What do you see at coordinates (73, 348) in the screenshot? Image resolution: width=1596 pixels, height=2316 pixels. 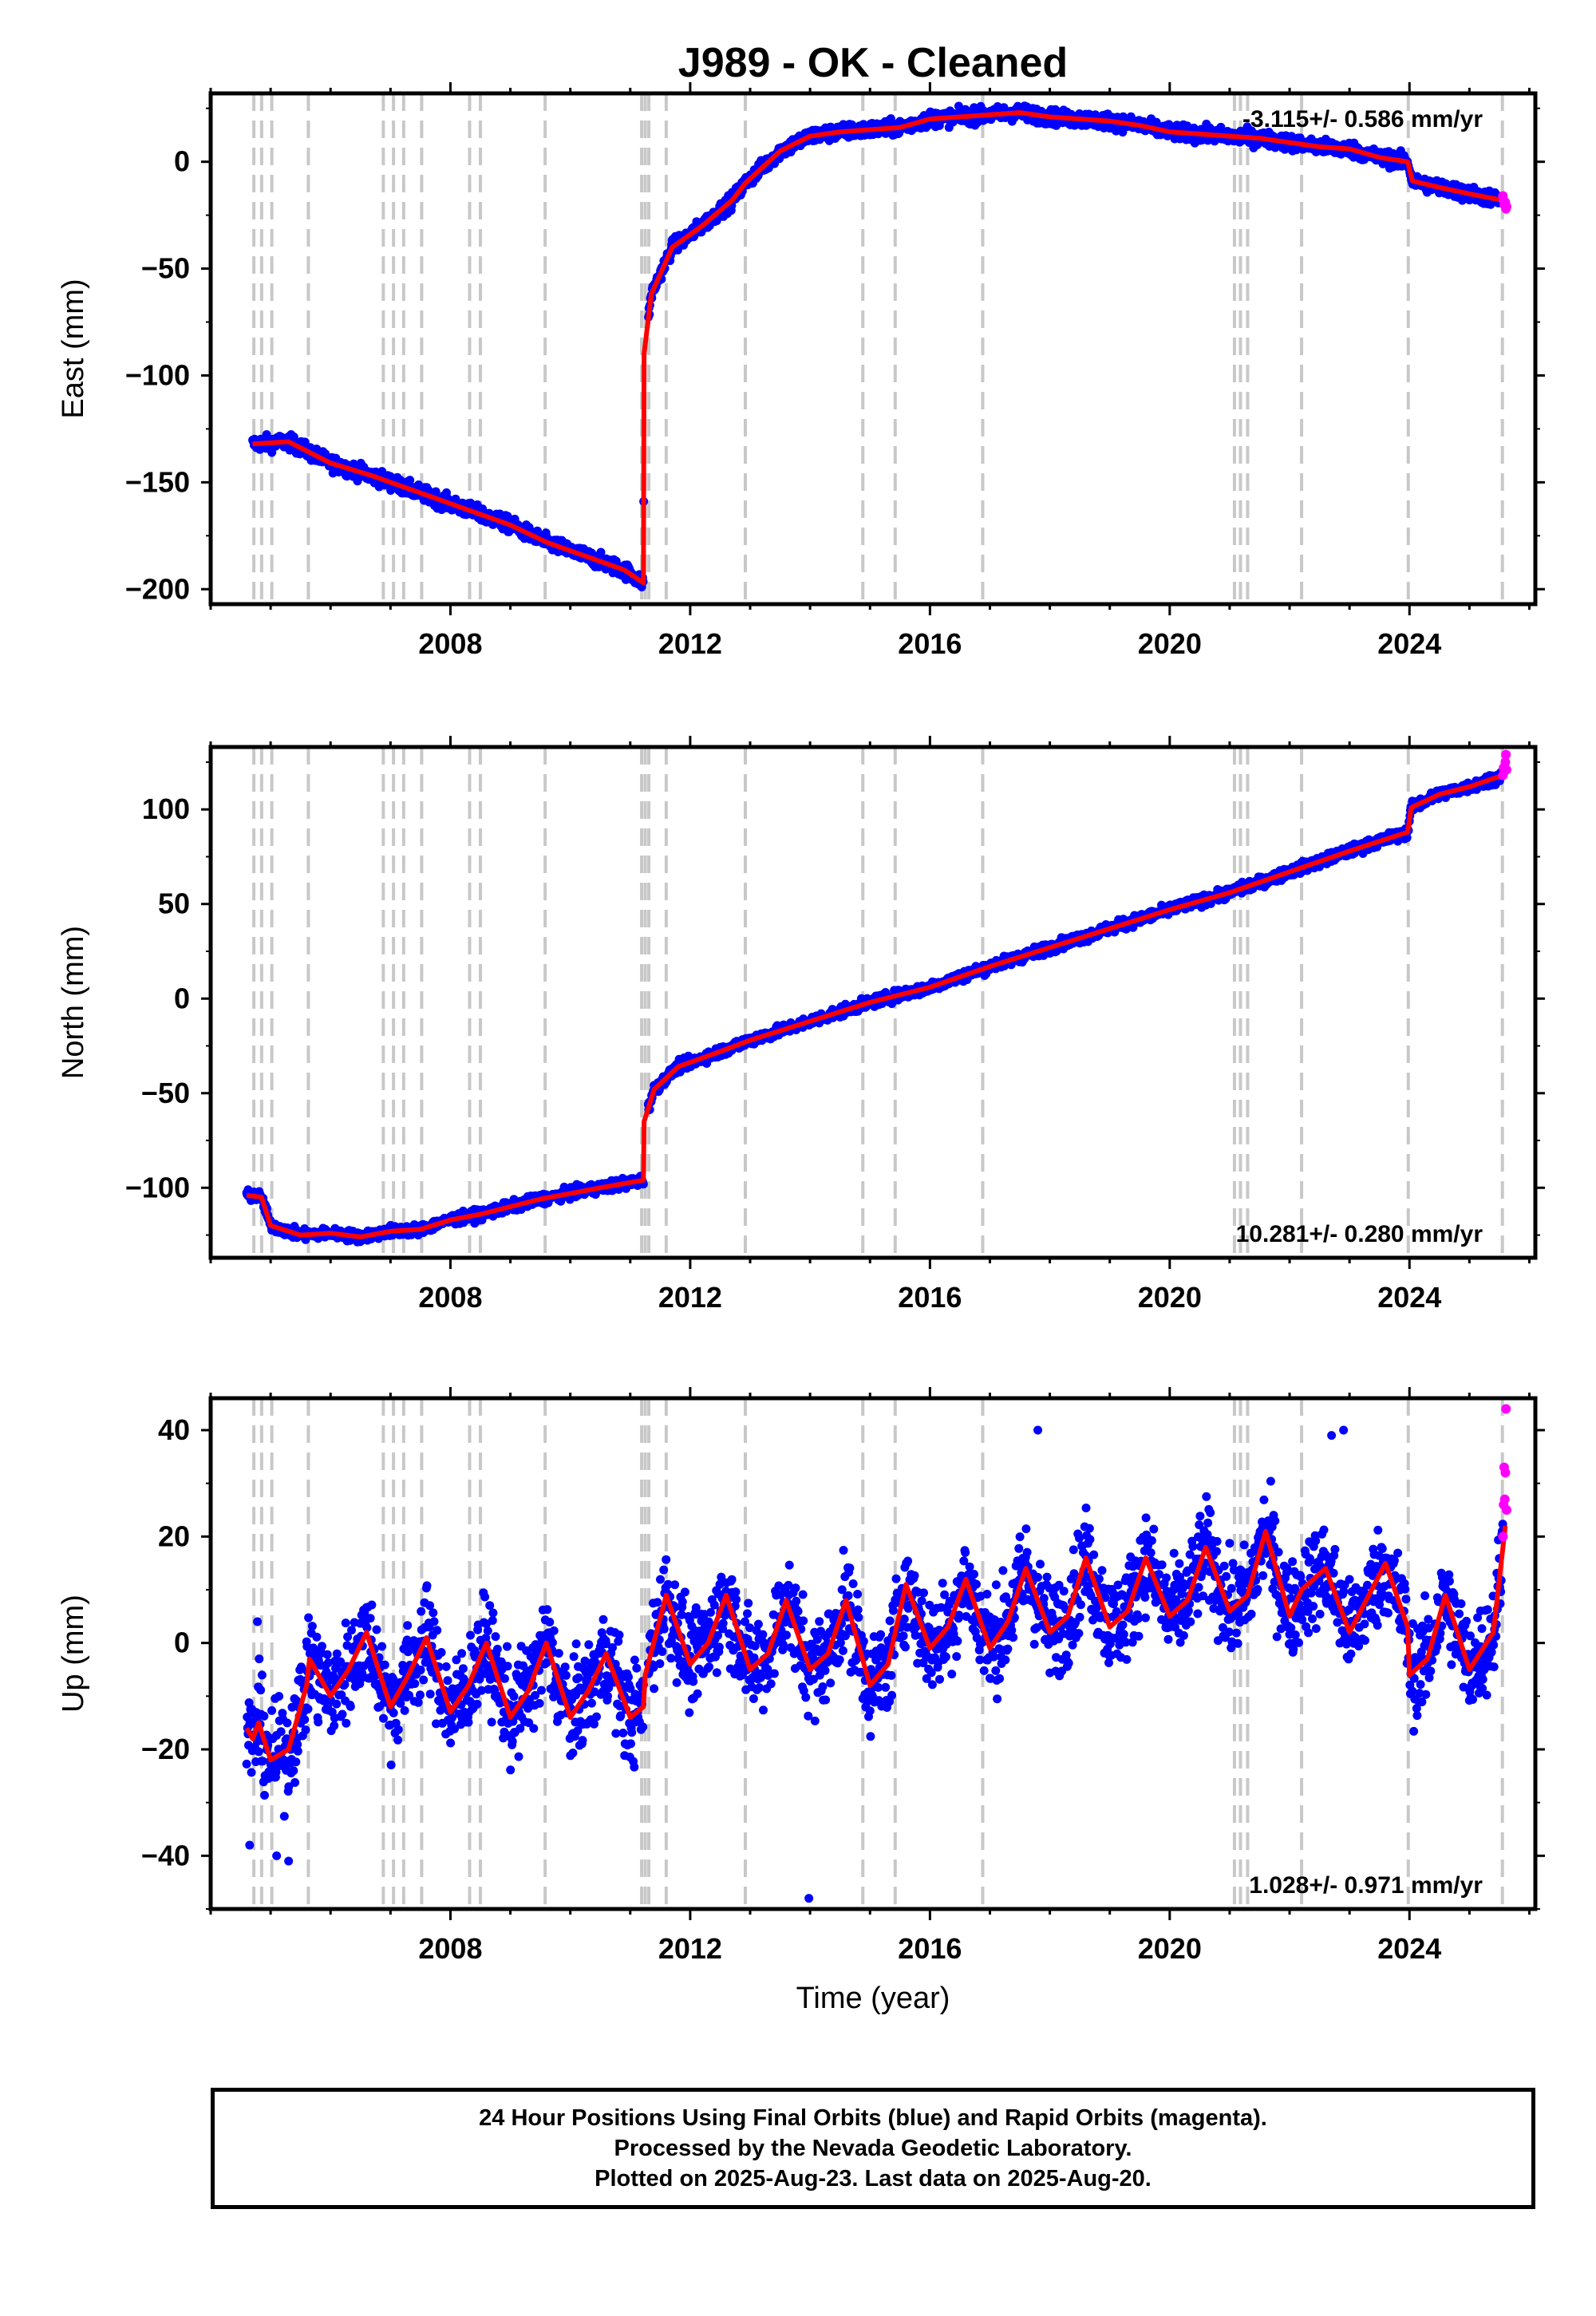 I see `y-axis-label: East (mm)` at bounding box center [73, 348].